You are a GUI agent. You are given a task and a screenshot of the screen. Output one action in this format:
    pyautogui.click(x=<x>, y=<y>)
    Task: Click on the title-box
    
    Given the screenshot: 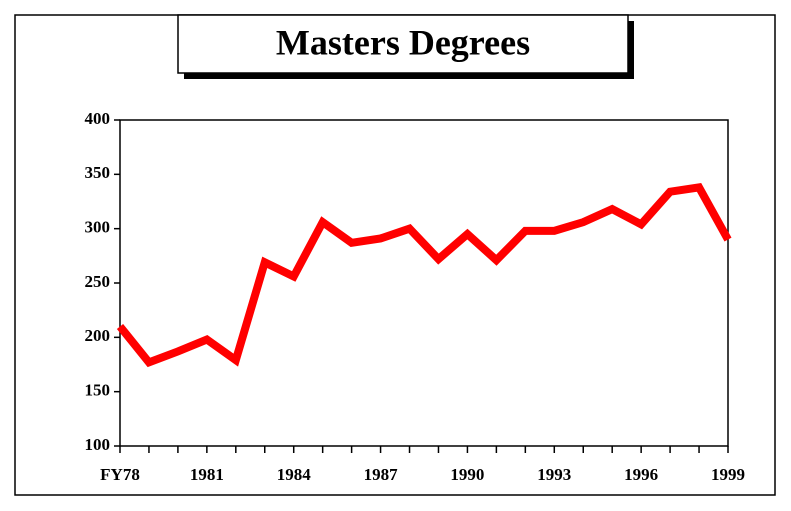 What is the action you would take?
    pyautogui.click(x=403, y=44)
    